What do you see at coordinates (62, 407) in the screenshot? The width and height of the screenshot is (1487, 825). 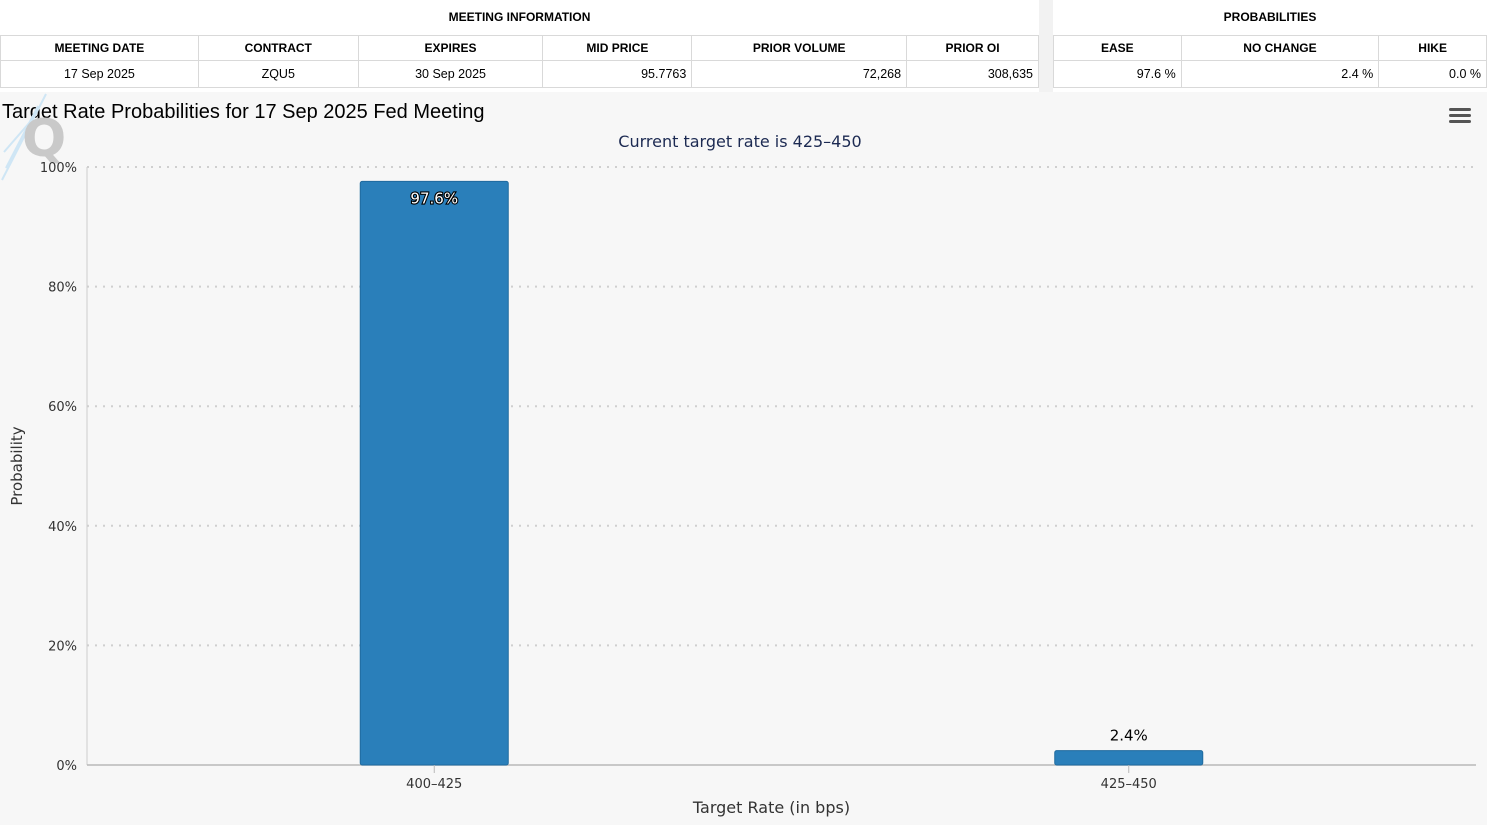 I see `y-tick-label: 60%` at bounding box center [62, 407].